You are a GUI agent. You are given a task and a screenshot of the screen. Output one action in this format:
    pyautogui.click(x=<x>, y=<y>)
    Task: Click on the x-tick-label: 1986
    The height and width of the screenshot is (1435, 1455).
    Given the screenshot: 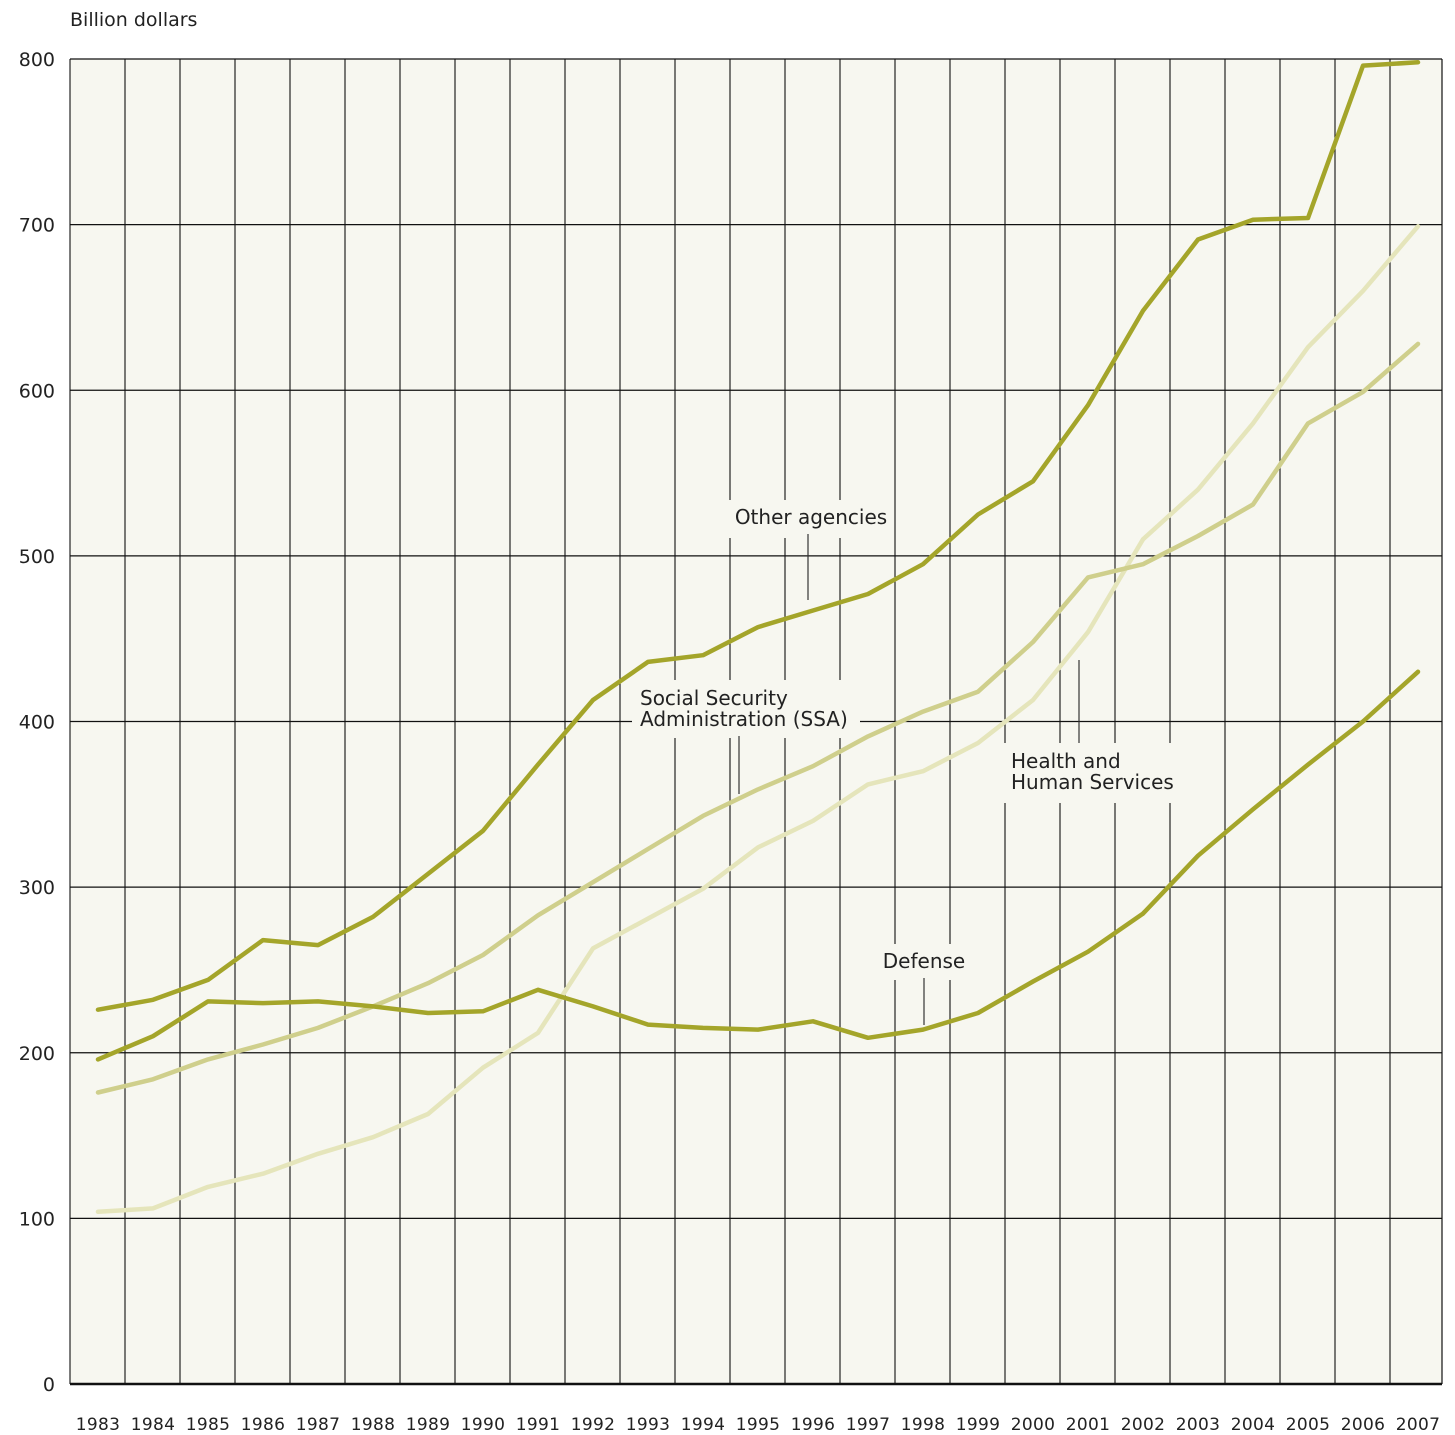 What is the action you would take?
    pyautogui.click(x=263, y=1425)
    